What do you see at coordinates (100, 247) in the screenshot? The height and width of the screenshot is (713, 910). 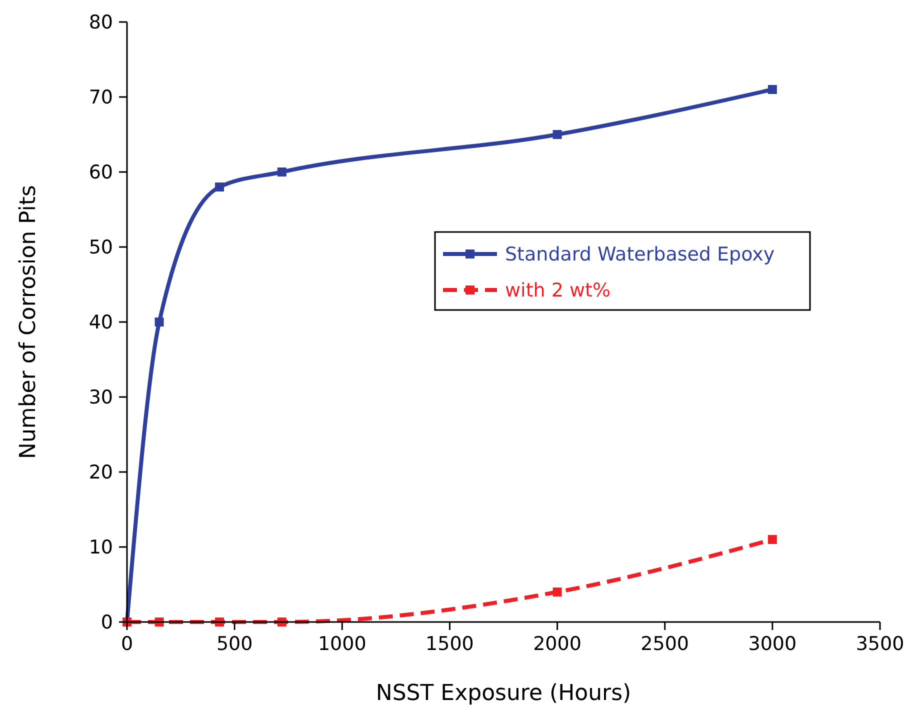 I see `y-tick-label: 50` at bounding box center [100, 247].